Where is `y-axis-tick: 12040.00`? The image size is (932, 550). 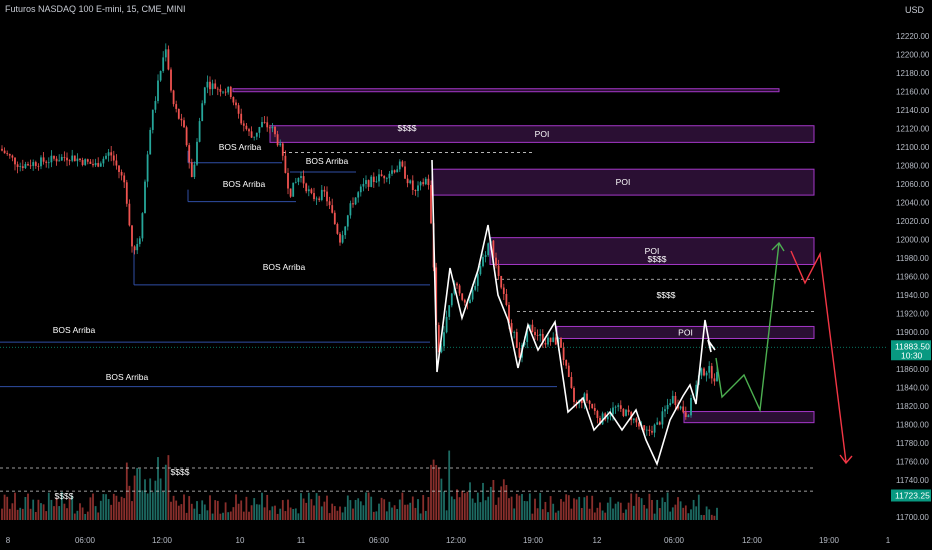
y-axis-tick: 12040.00 is located at coordinates (913, 203).